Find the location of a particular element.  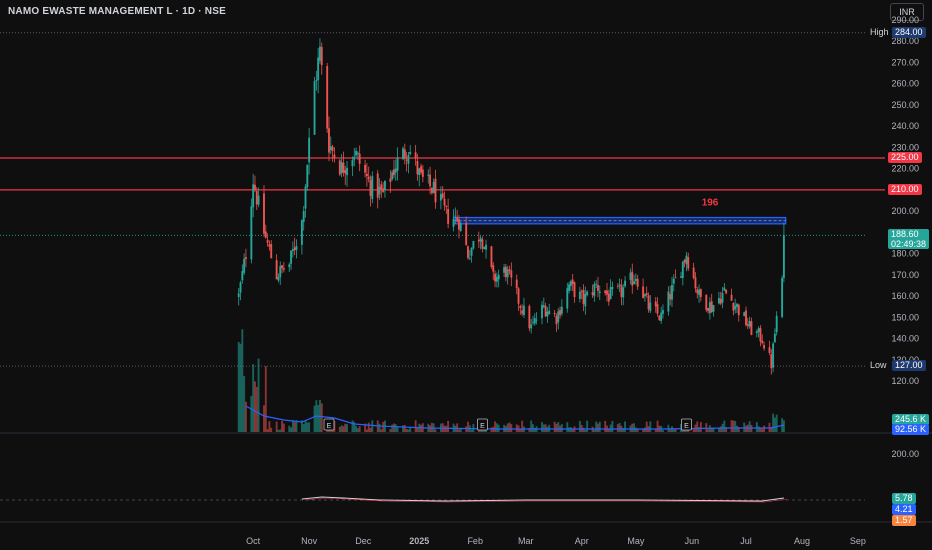

price-tick-label: 150.00 is located at coordinates (905, 317).